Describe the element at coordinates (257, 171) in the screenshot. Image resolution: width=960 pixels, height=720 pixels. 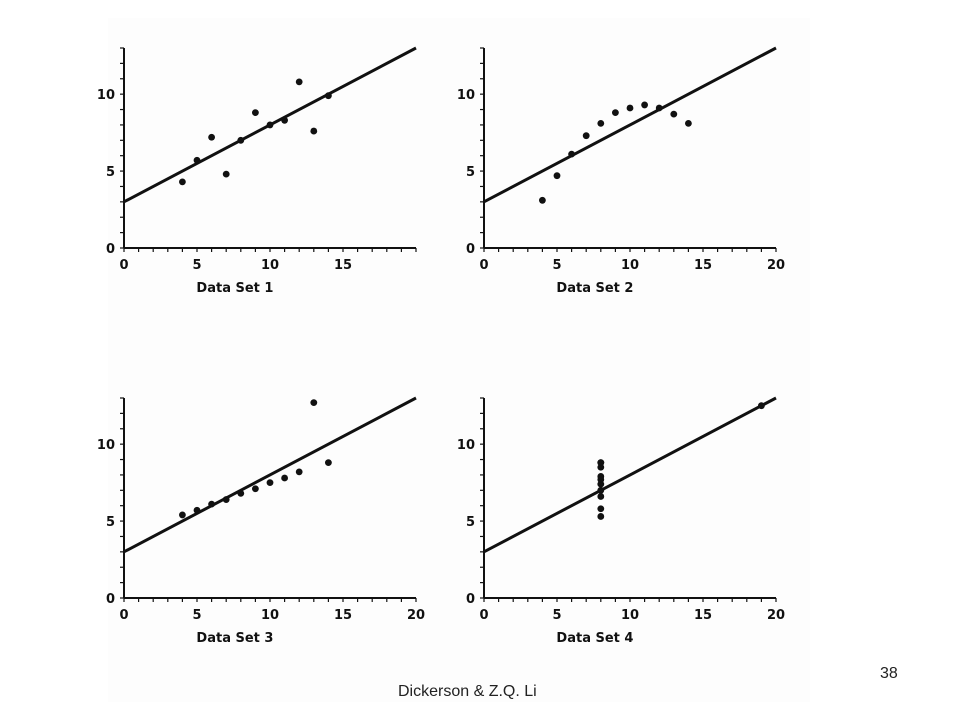
I see `scatter-plot-1: 0 5 10 0 5 10 15 Data Set 1` at that location.